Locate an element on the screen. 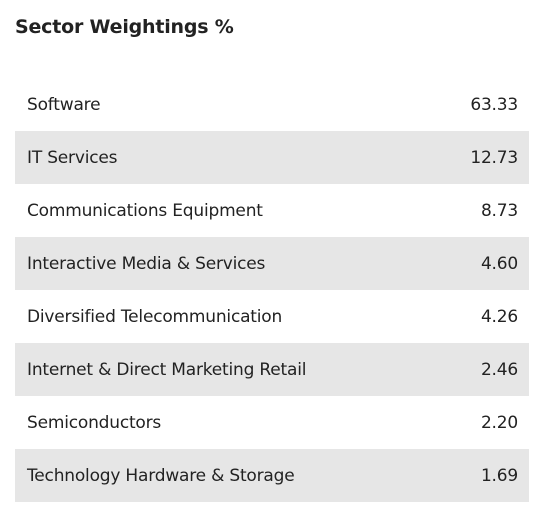  page-title: Sector Weightings % is located at coordinates (124, 27).